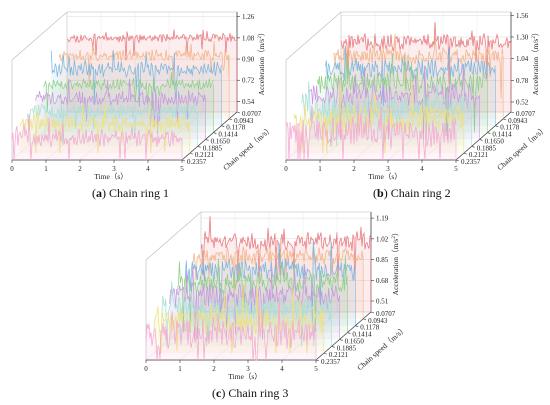 This screenshot has width=550, height=405. I want to click on z-tick-label: 1.04, so click(522, 59).